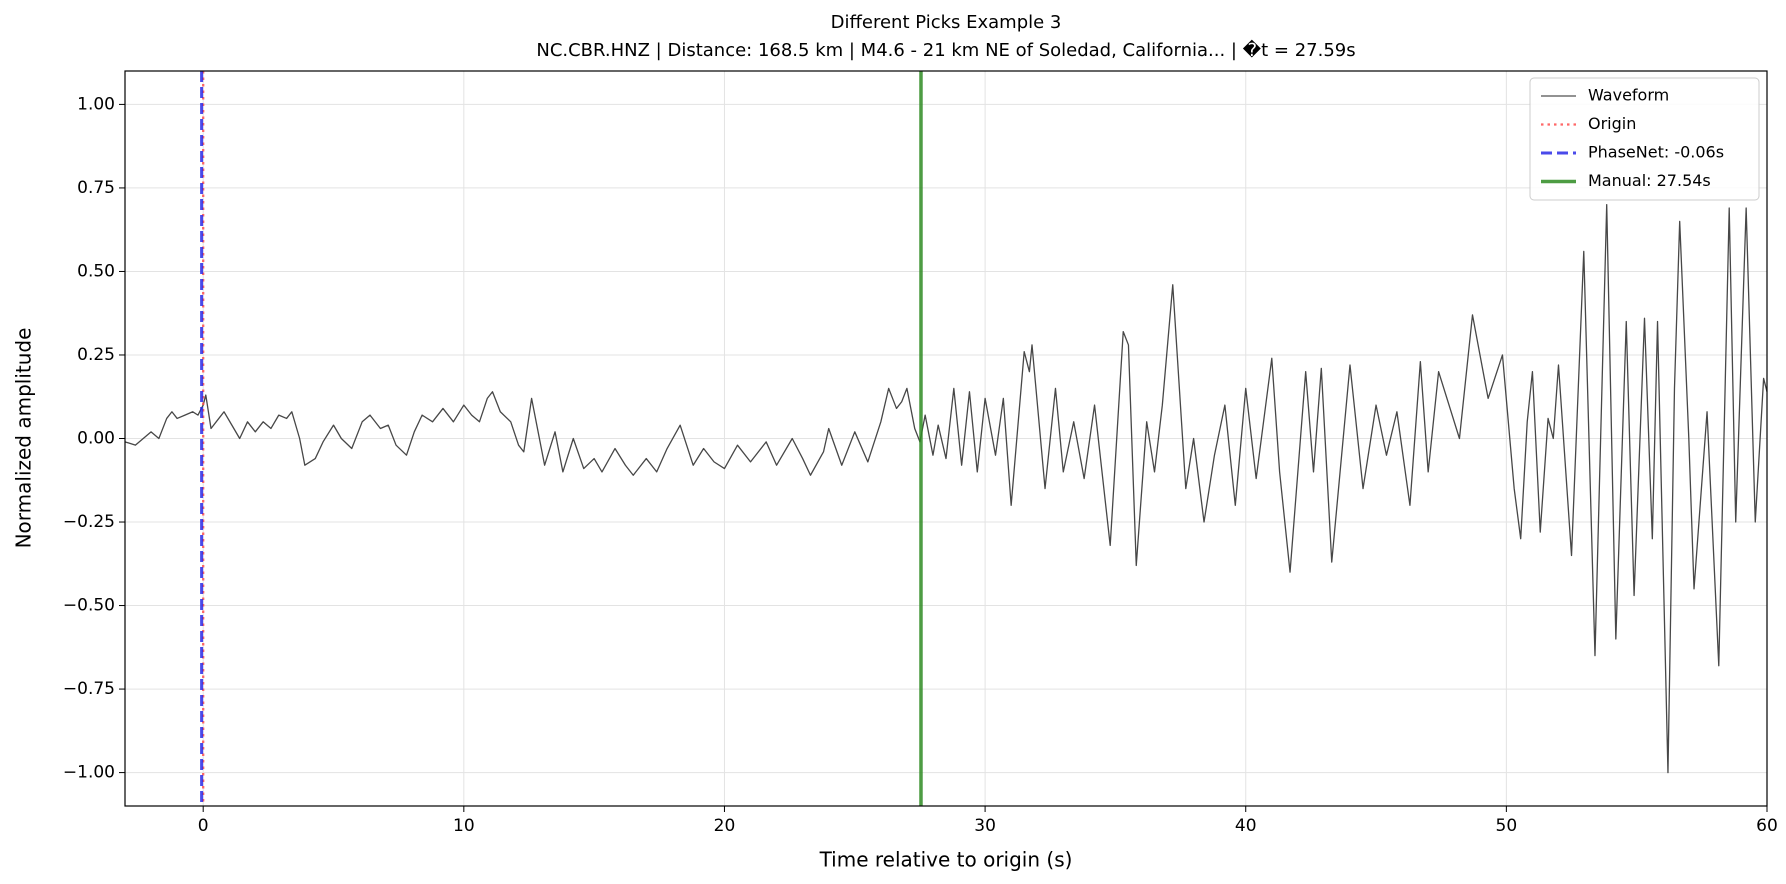 This screenshot has height=884, width=1786. I want to click on y-tick-label: −0.25, so click(89, 522).